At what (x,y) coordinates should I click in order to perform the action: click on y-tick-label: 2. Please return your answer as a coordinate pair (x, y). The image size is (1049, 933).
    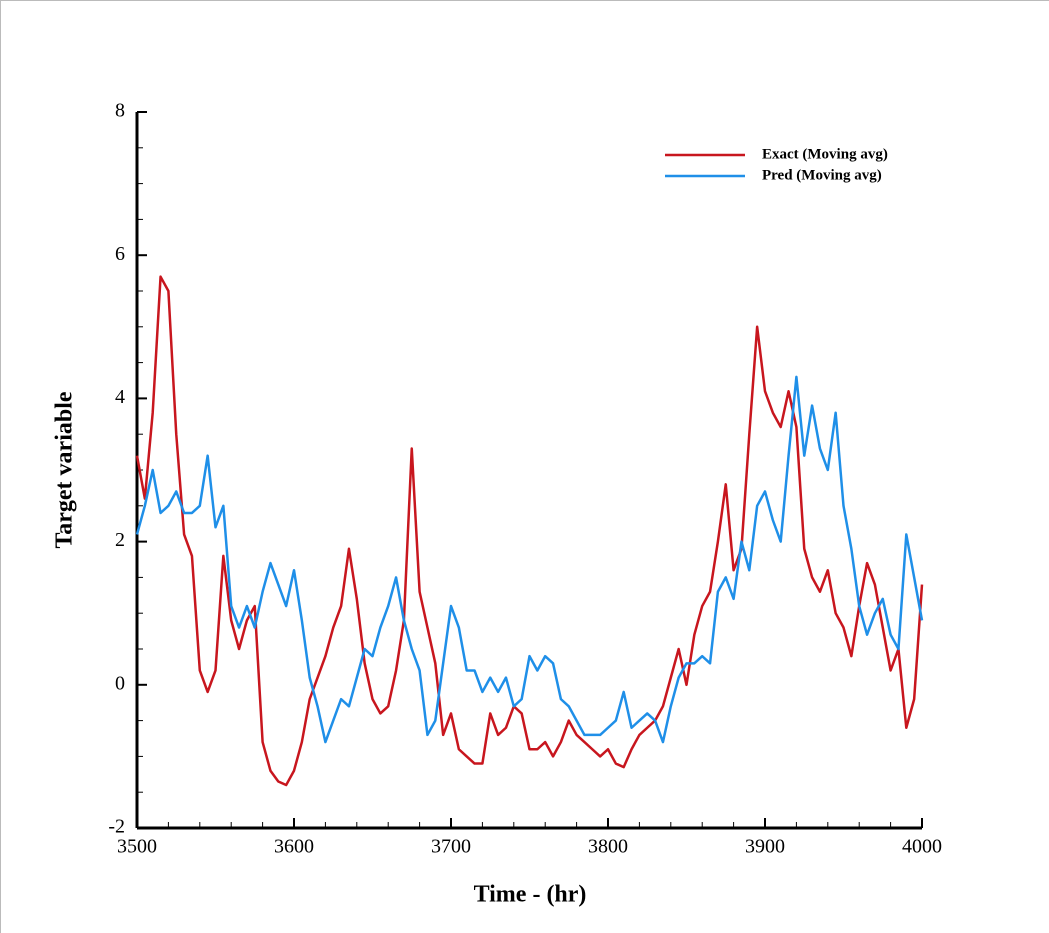
    Looking at the image, I should click on (120, 540).